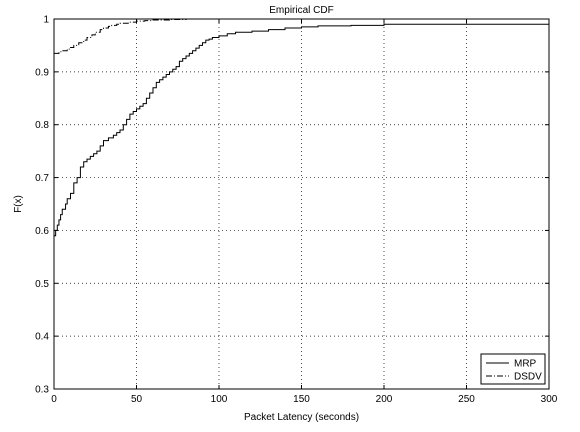  I want to click on y-tick-label: 0.6, so click(42, 231).